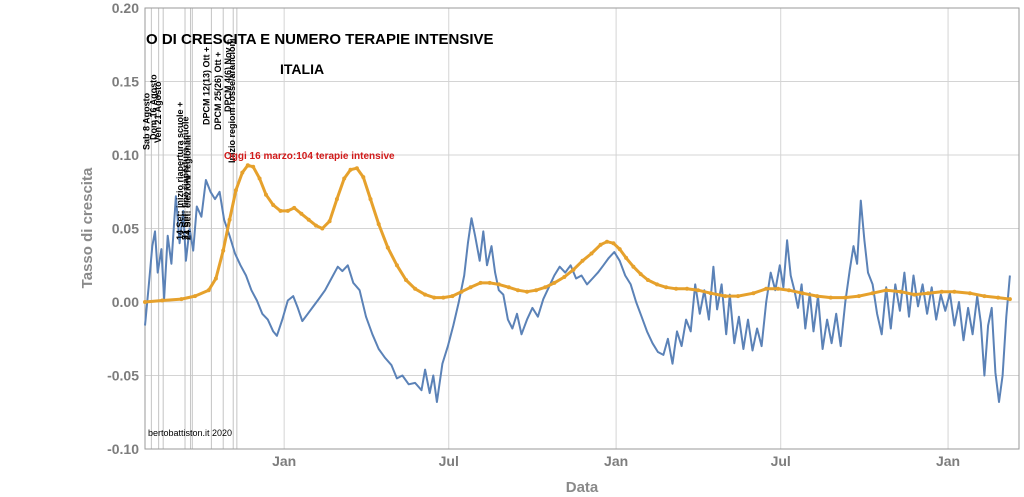 Image resolution: width=1024 pixels, height=497 pixels. Describe the element at coordinates (125, 302) in the screenshot. I see `y-tick-label: 0.00` at that location.